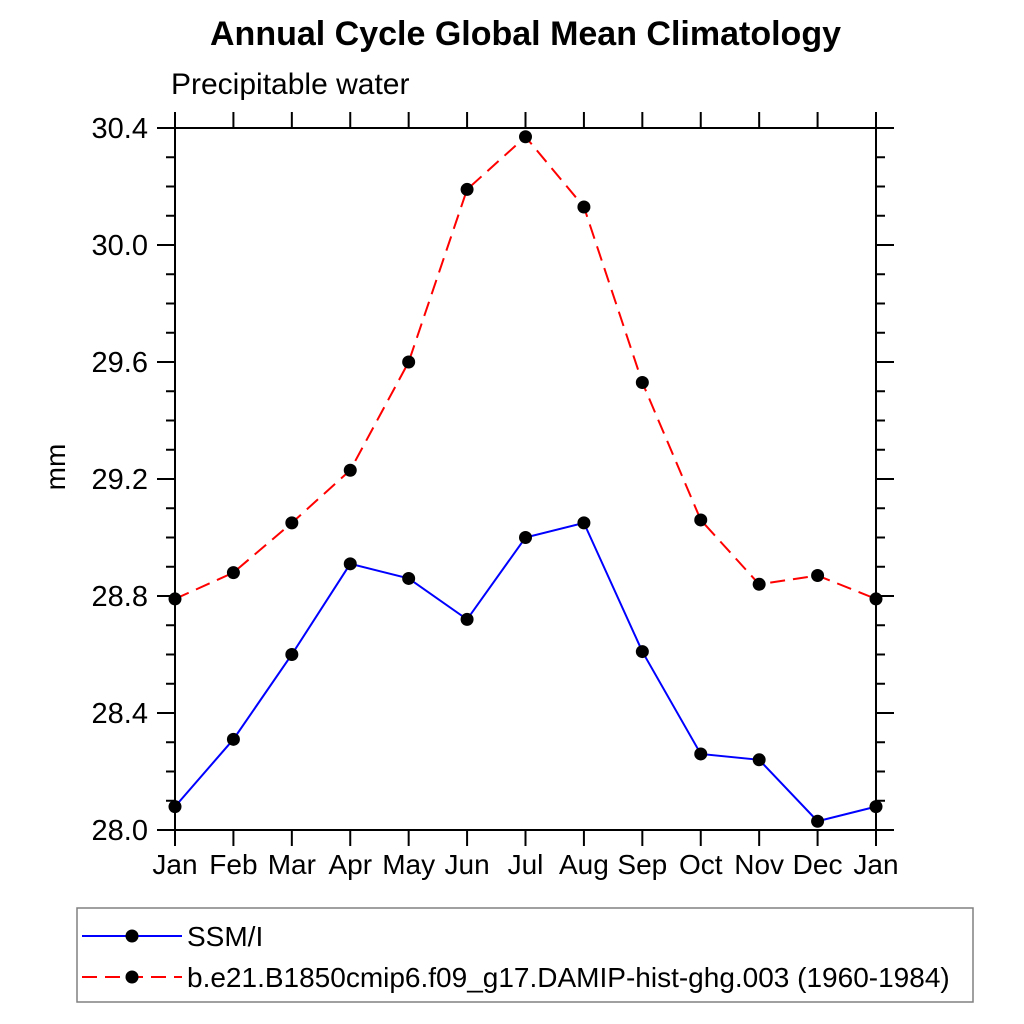  Describe the element at coordinates (701, 864) in the screenshot. I see `x-tick-label: Oct` at that location.